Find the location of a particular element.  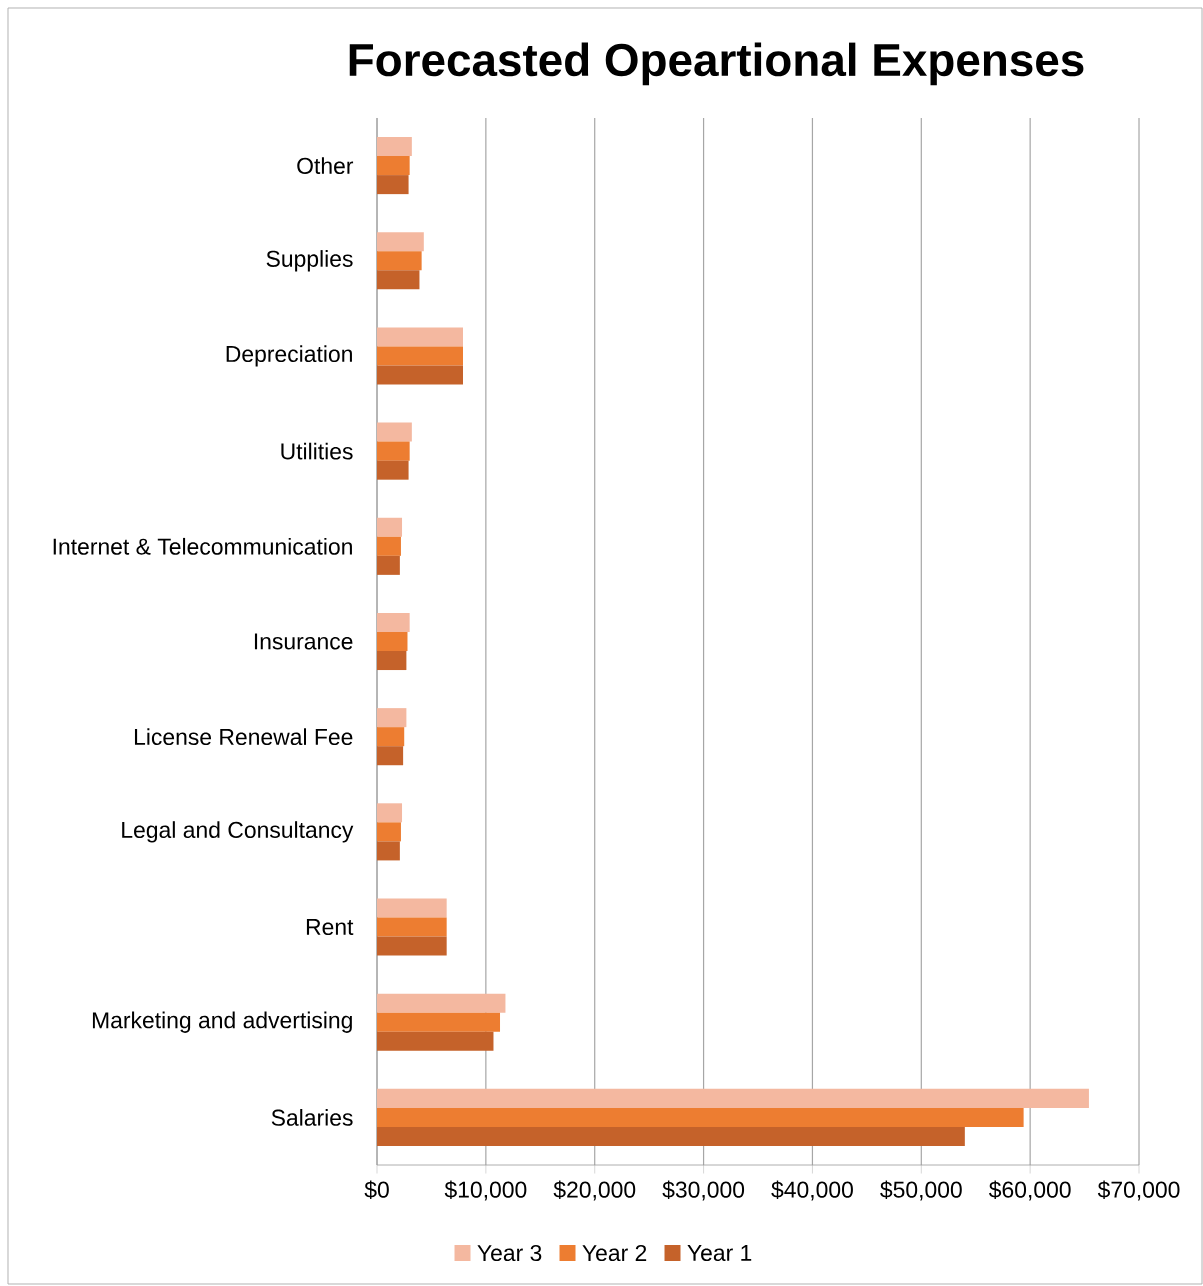

x-tick-label: $60,000 is located at coordinates (1029, 1190).